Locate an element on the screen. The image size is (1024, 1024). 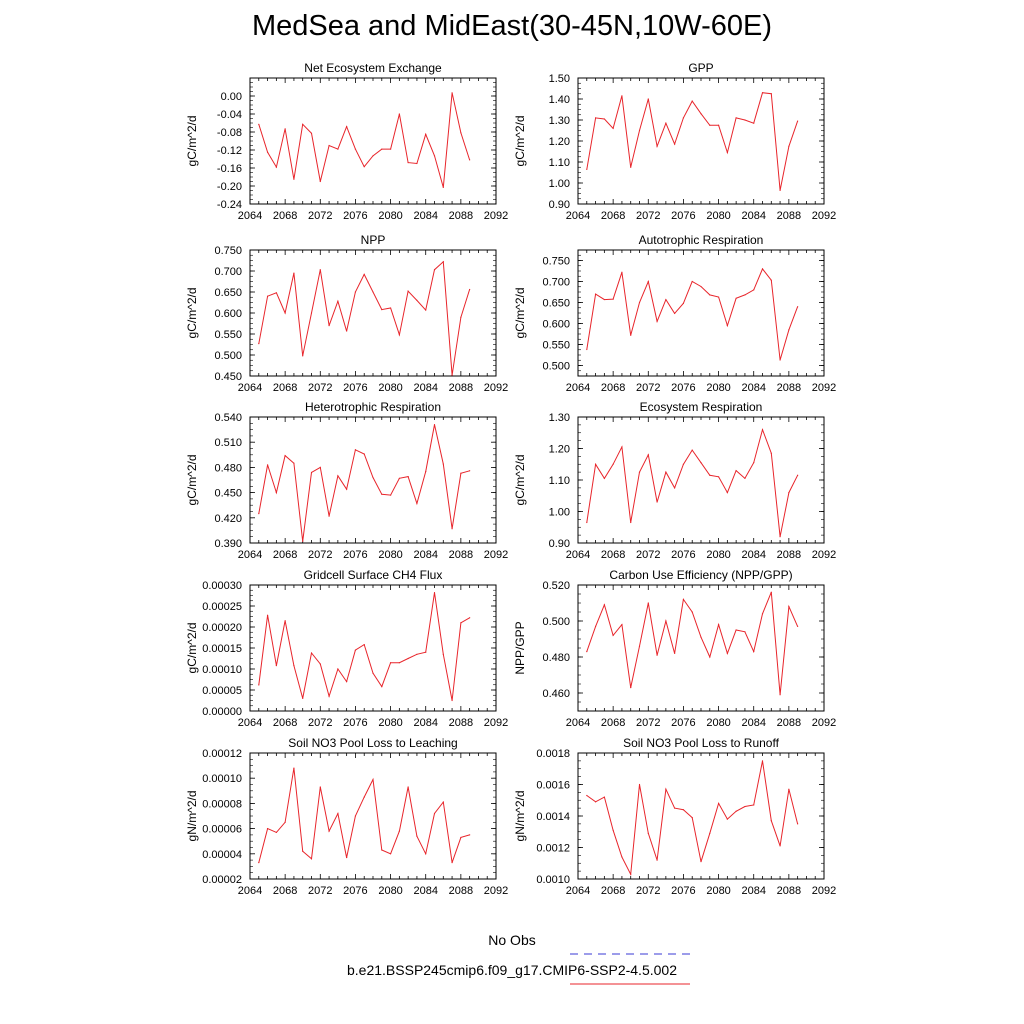
y-tick-label: 0.00004 is located at coordinates (222, 855).